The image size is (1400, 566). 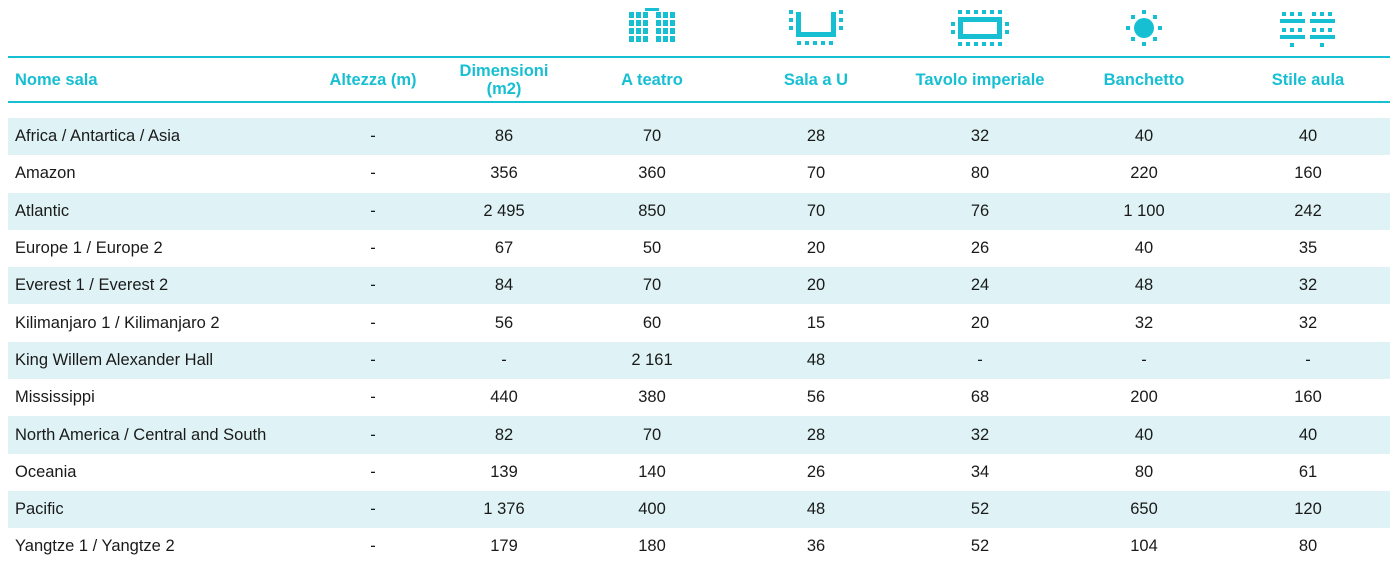 I want to click on cell-banquet: 104, so click(x=1144, y=546).